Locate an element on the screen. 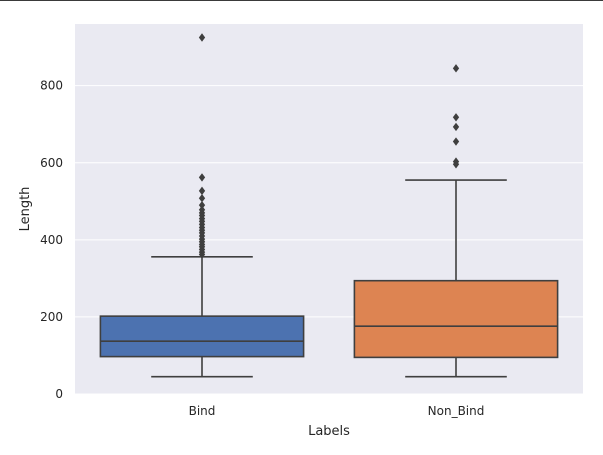 Image resolution: width=603 pixels, height=455 pixels. y-axis-label: Length is located at coordinates (25, 209).